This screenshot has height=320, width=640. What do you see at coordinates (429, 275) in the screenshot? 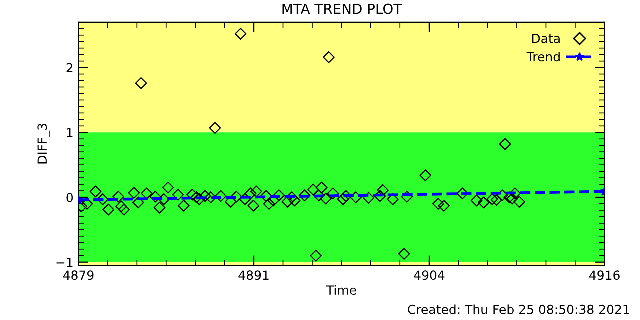
I see `x-tick-label: 4904` at bounding box center [429, 275].